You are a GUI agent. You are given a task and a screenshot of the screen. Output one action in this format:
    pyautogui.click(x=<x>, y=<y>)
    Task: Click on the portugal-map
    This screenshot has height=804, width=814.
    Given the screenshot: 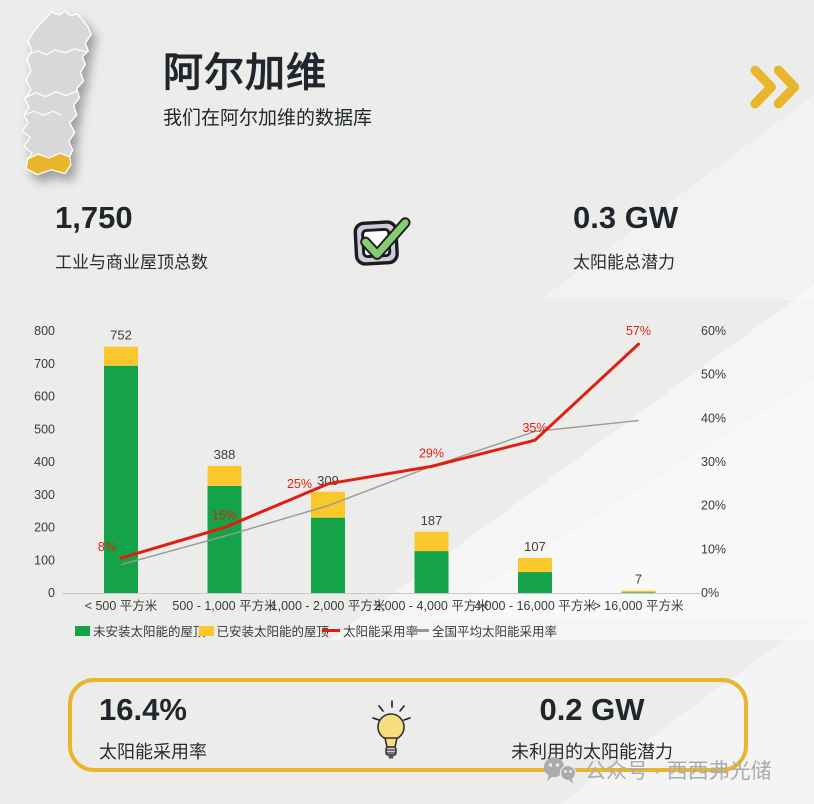 What is the action you would take?
    pyautogui.click(x=63, y=100)
    